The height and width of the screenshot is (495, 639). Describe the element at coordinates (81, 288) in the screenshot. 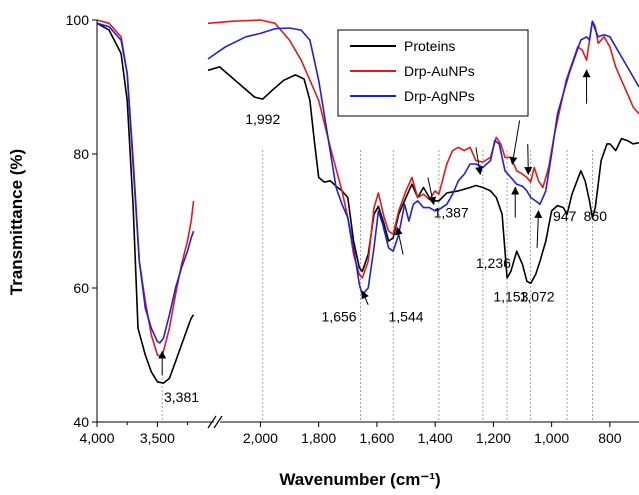

I see `y-tick-label-60: 60` at that location.